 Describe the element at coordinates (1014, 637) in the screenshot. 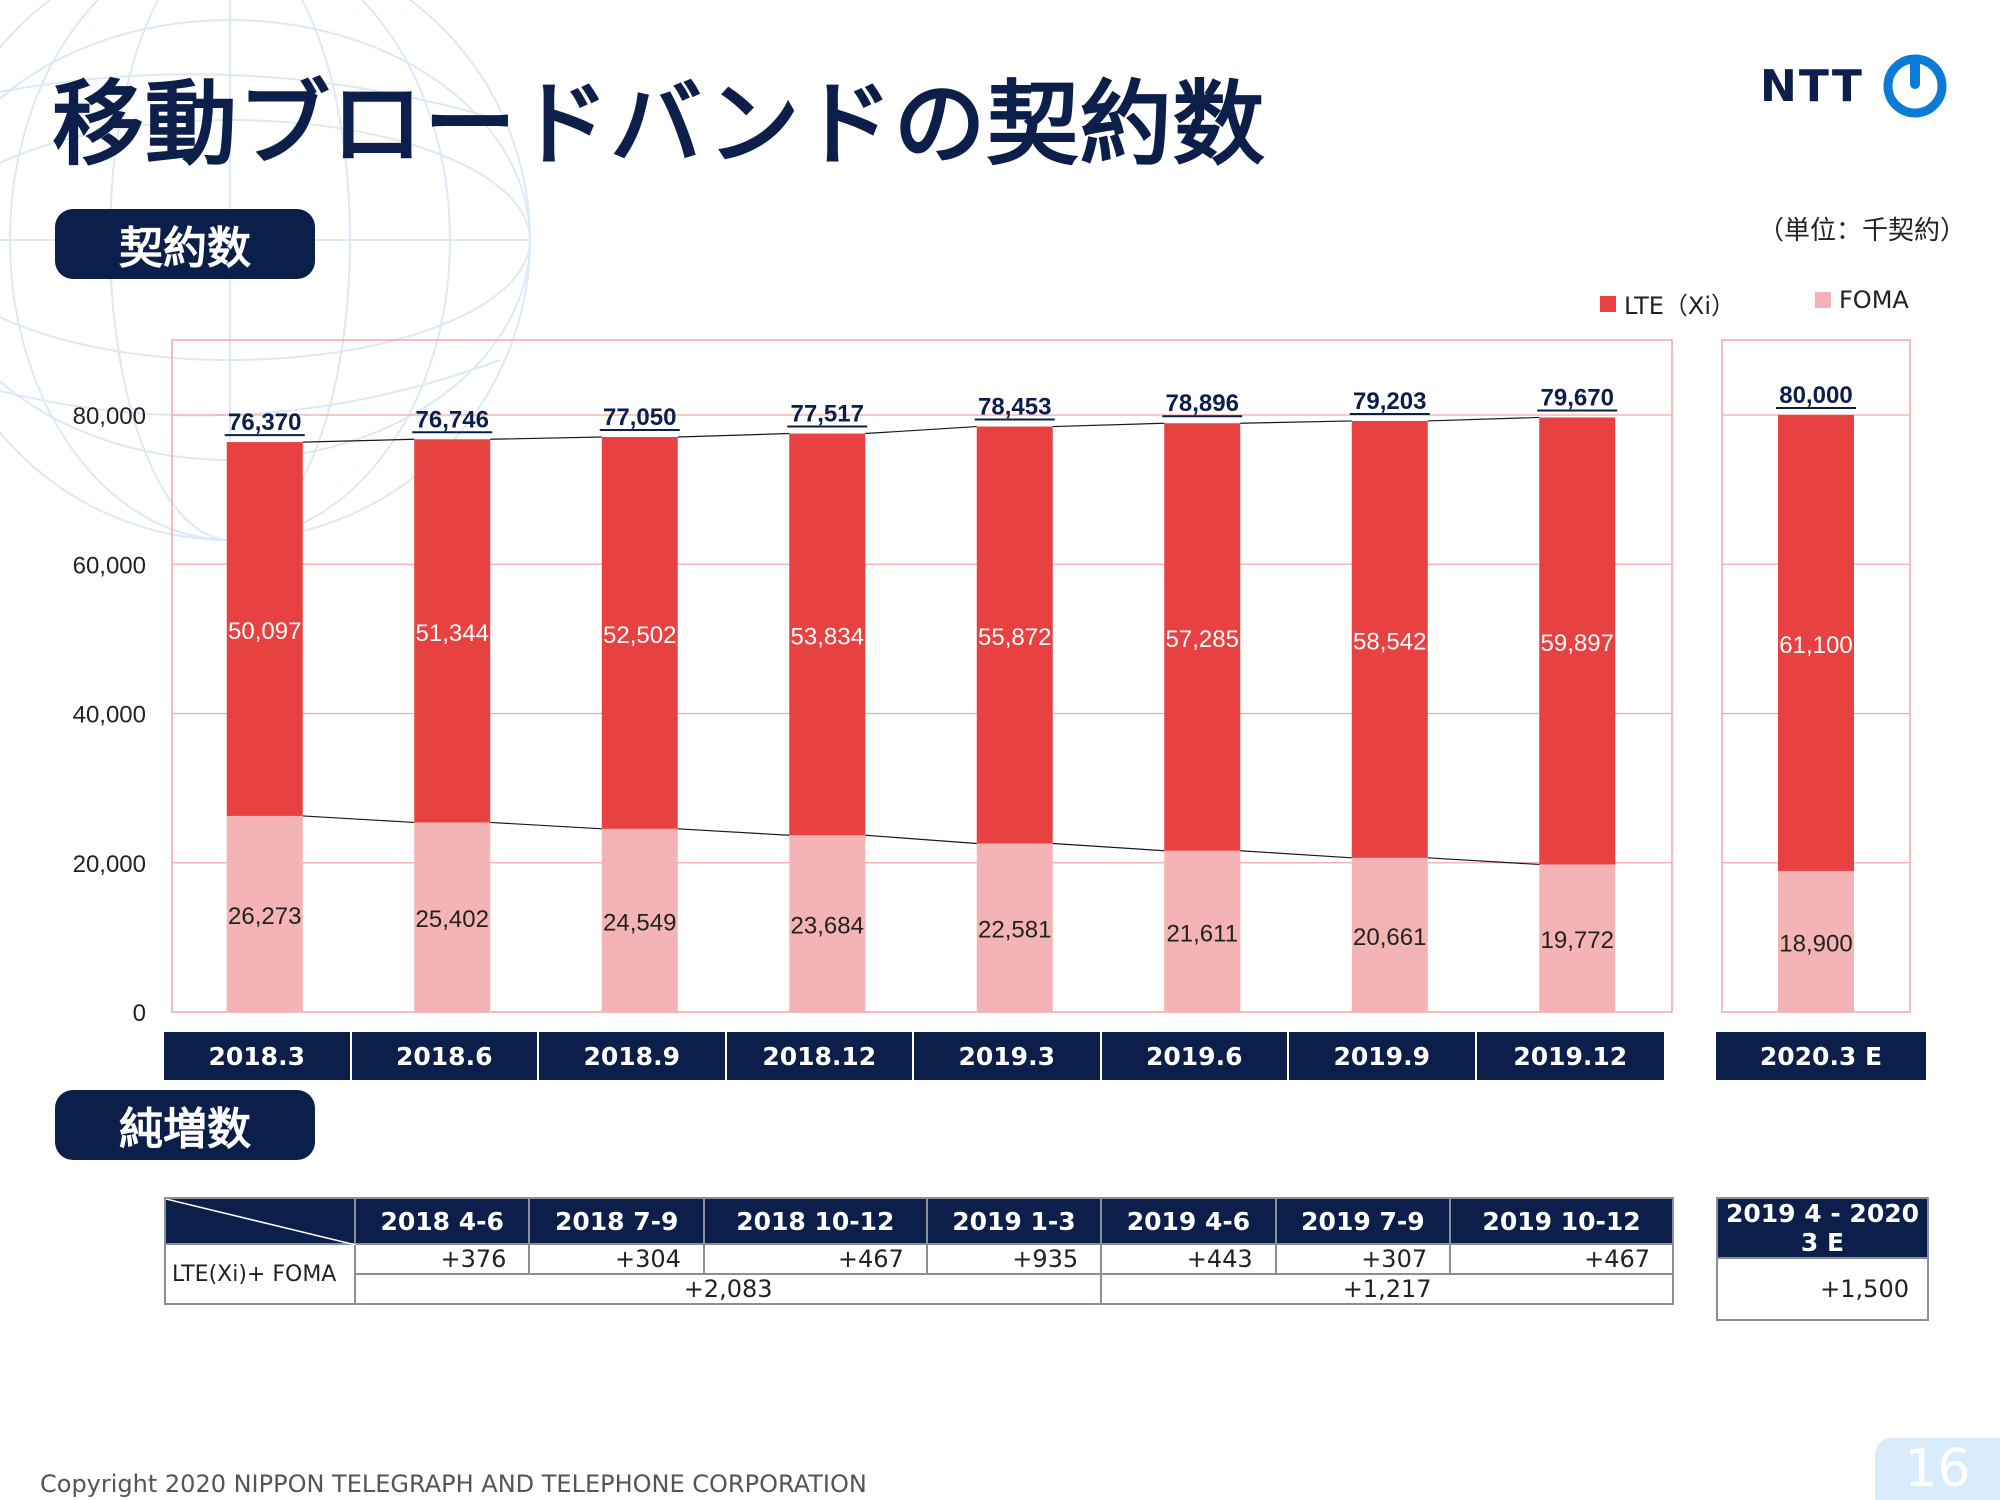

I see `data-label-lte: 55,872` at that location.